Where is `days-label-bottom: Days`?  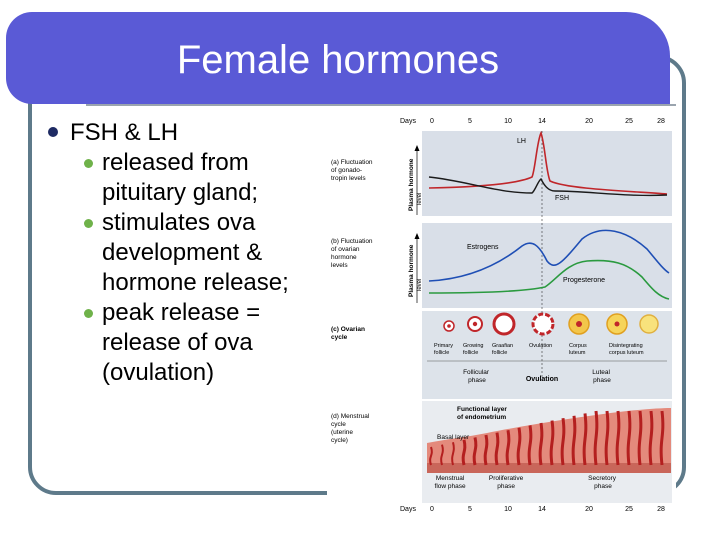 days-label-bottom: Days is located at coordinates (408, 509).